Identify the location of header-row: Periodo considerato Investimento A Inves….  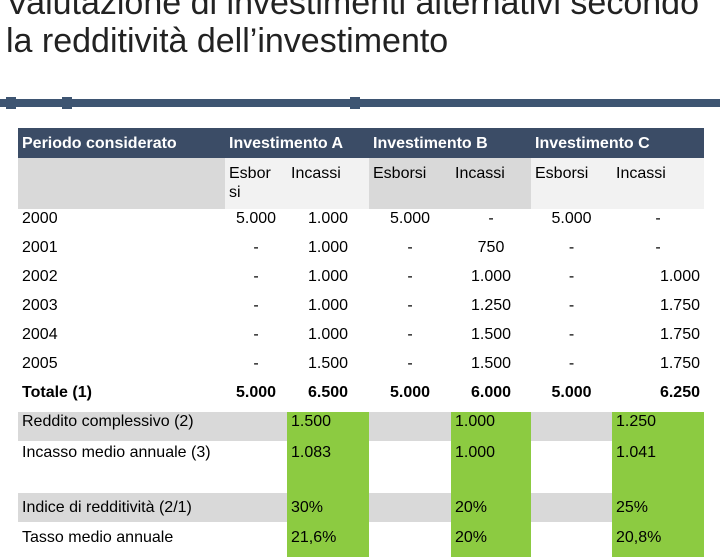
(361, 143).